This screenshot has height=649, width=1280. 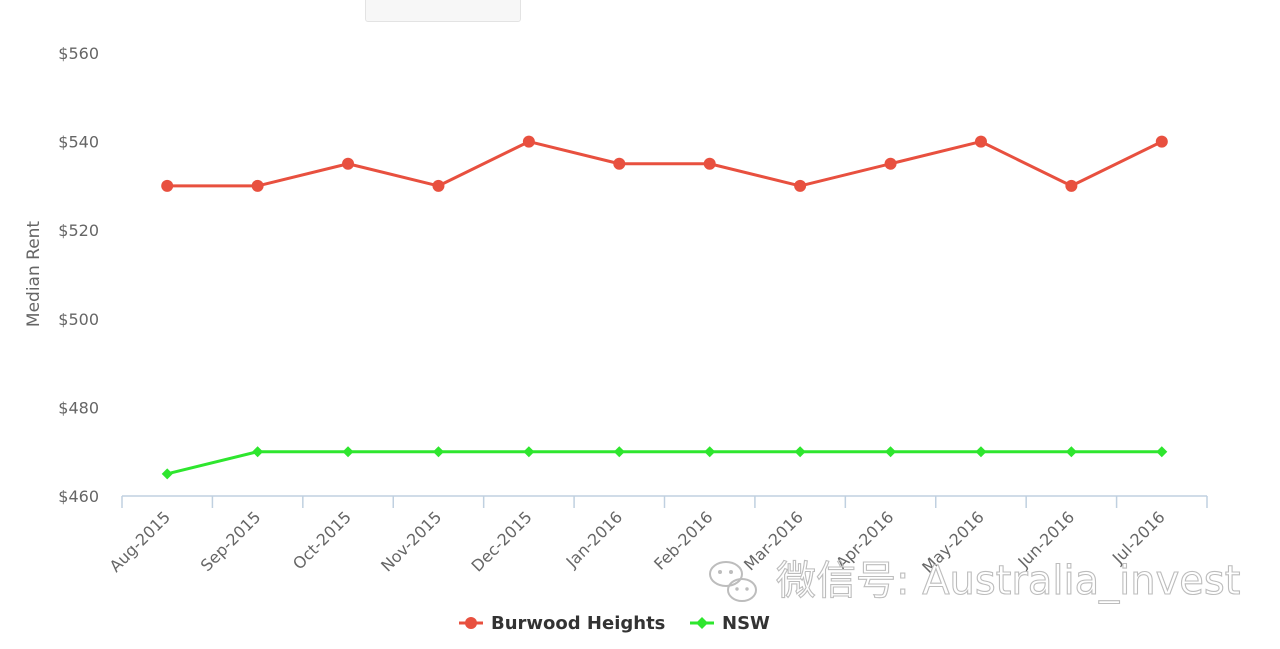 What do you see at coordinates (78, 496) in the screenshot?
I see `y-tick-label: $460` at bounding box center [78, 496].